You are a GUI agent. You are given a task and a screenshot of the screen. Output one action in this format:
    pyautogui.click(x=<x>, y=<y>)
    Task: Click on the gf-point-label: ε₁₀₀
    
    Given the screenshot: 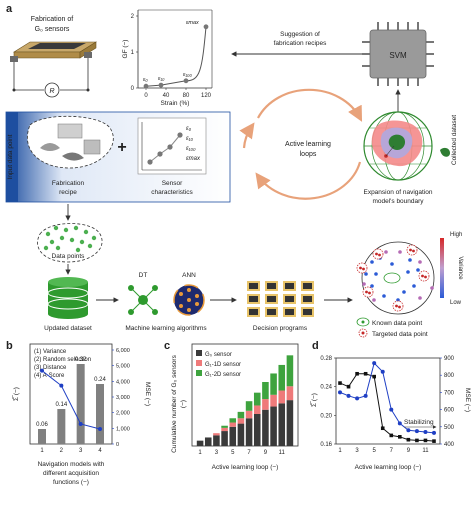 What is the action you would take?
    pyautogui.click(x=187, y=75)
    